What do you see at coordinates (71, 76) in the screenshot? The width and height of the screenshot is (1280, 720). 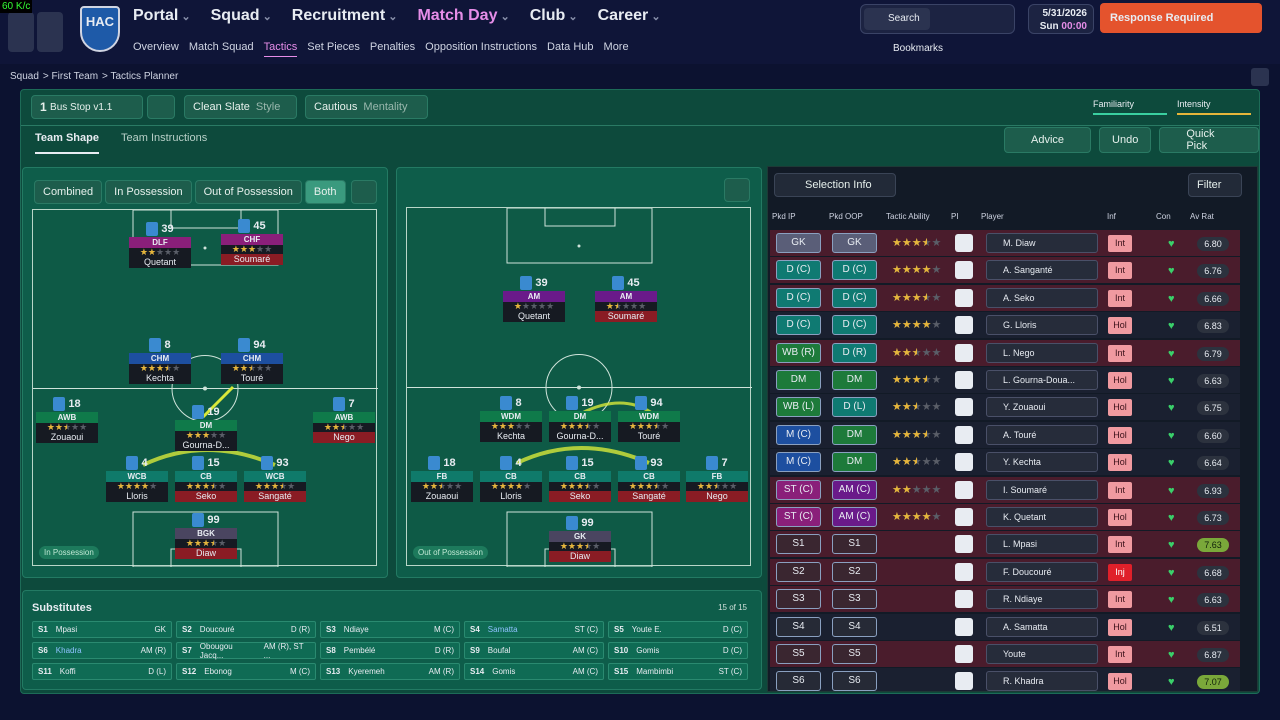 I see `breadcrumb-item: First Team` at bounding box center [71, 76].